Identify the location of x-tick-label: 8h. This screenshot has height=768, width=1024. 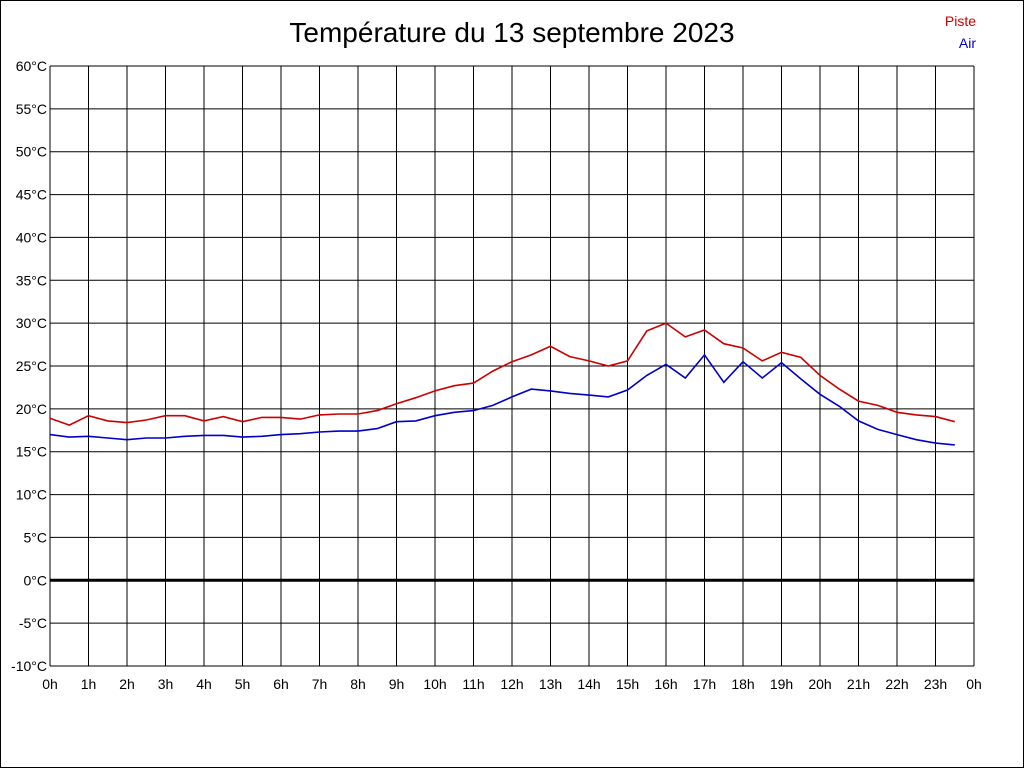
(358, 684).